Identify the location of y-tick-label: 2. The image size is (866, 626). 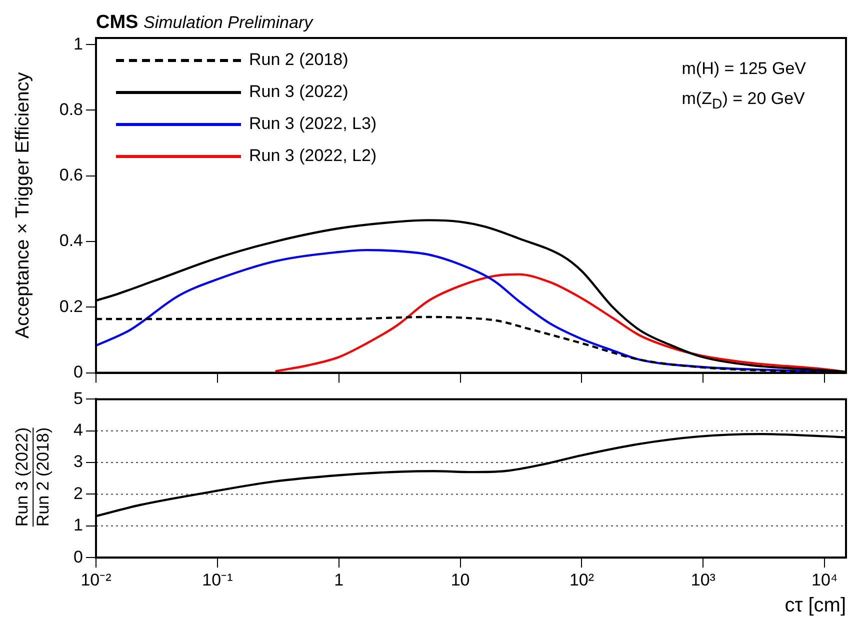
(78, 493).